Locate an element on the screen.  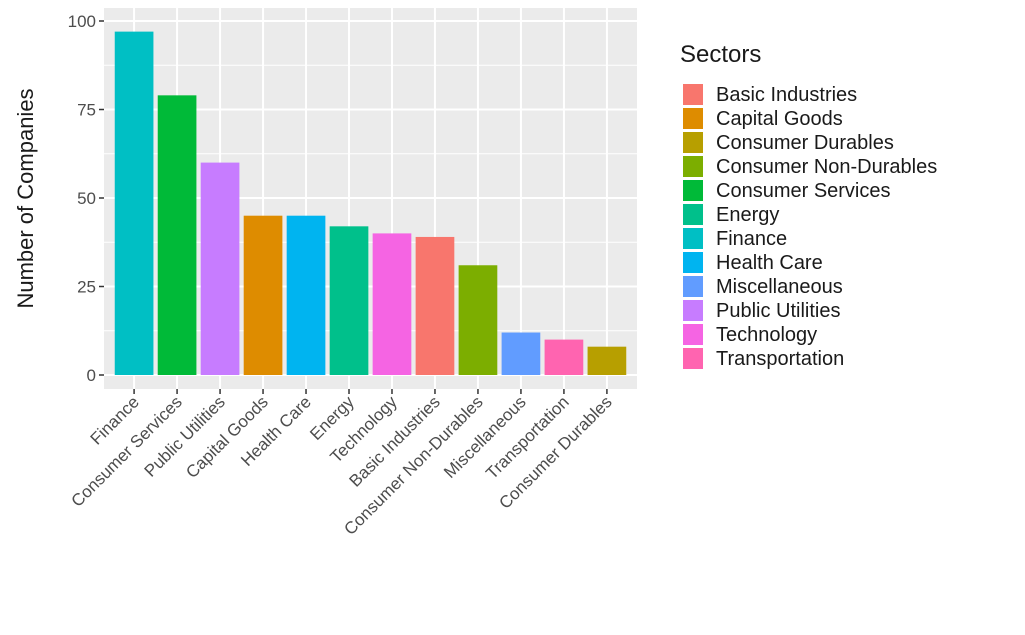
y-tick-label: 0 is located at coordinates (91, 375).